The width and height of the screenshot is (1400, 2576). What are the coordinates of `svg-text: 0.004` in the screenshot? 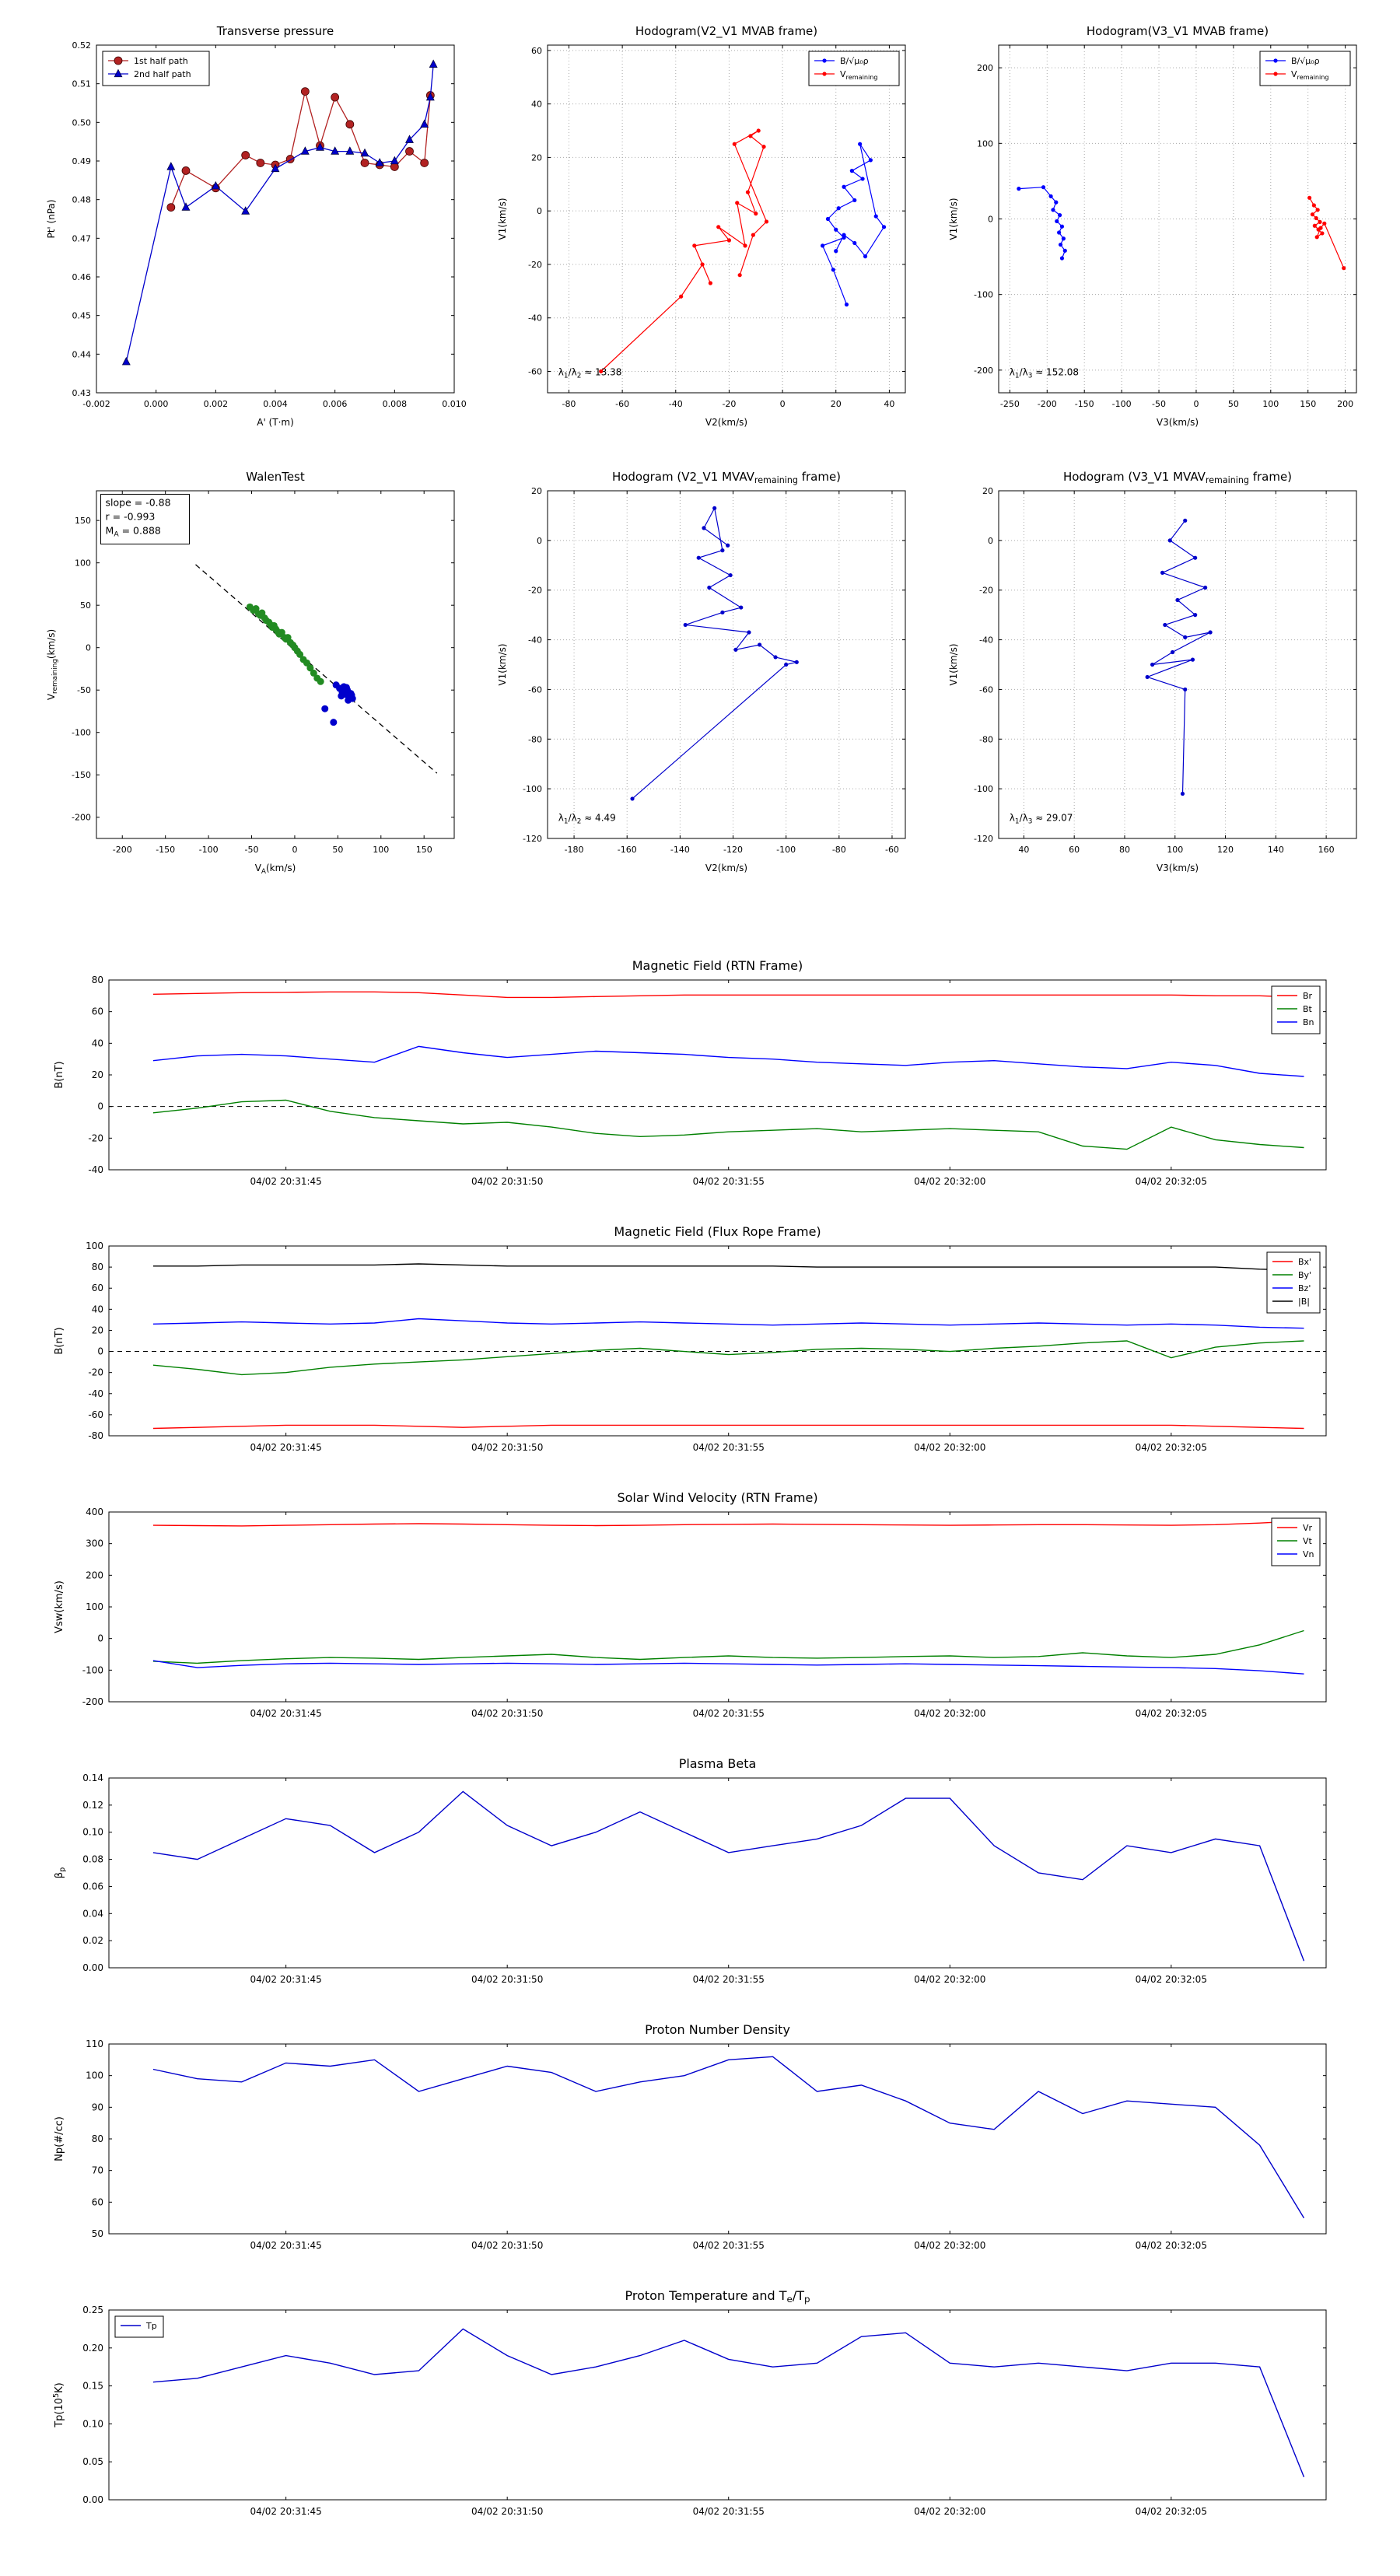 It's located at (275, 404).